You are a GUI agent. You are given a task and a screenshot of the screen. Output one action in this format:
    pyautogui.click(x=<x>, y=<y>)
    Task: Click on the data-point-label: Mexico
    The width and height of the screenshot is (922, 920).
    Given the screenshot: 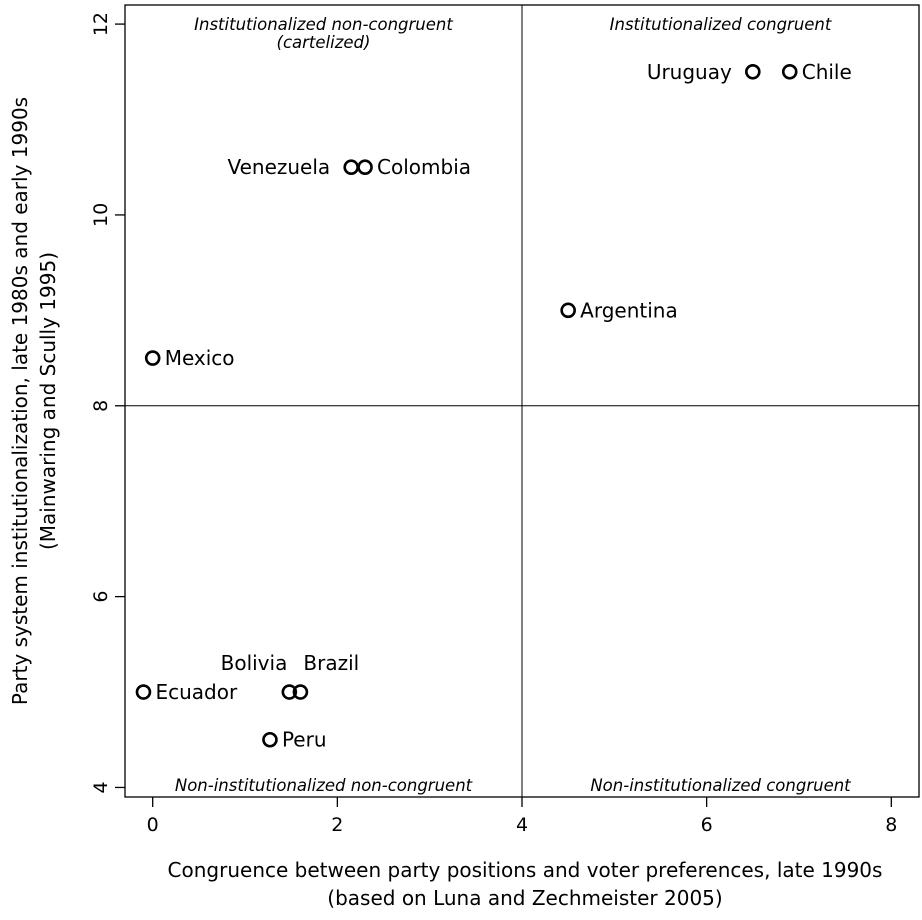 What is the action you would take?
    pyautogui.click(x=200, y=358)
    